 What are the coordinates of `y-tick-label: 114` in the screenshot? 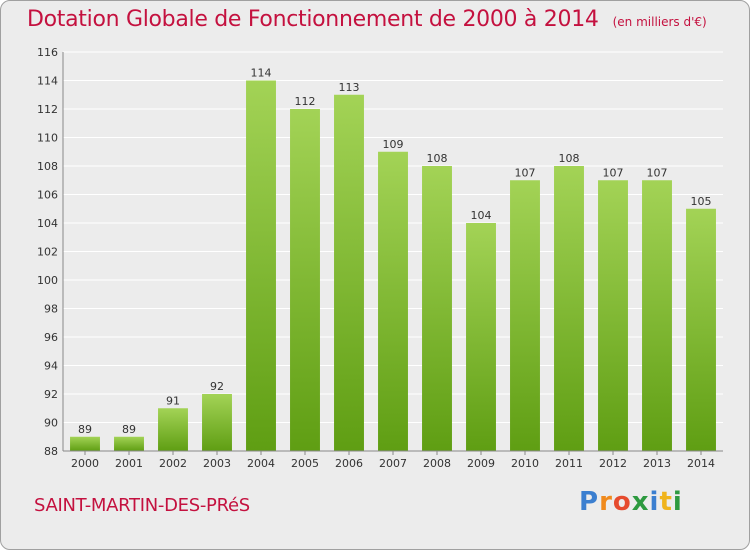 It's located at (47, 81).